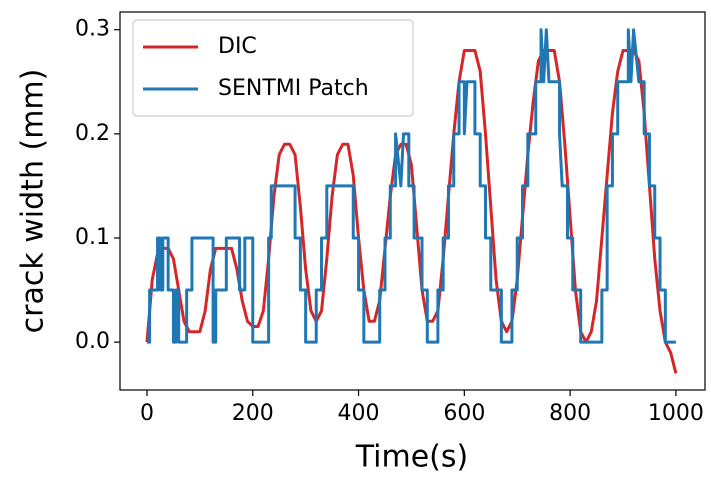  I want to click on legend-label: SENTMI Patch, so click(293, 88).